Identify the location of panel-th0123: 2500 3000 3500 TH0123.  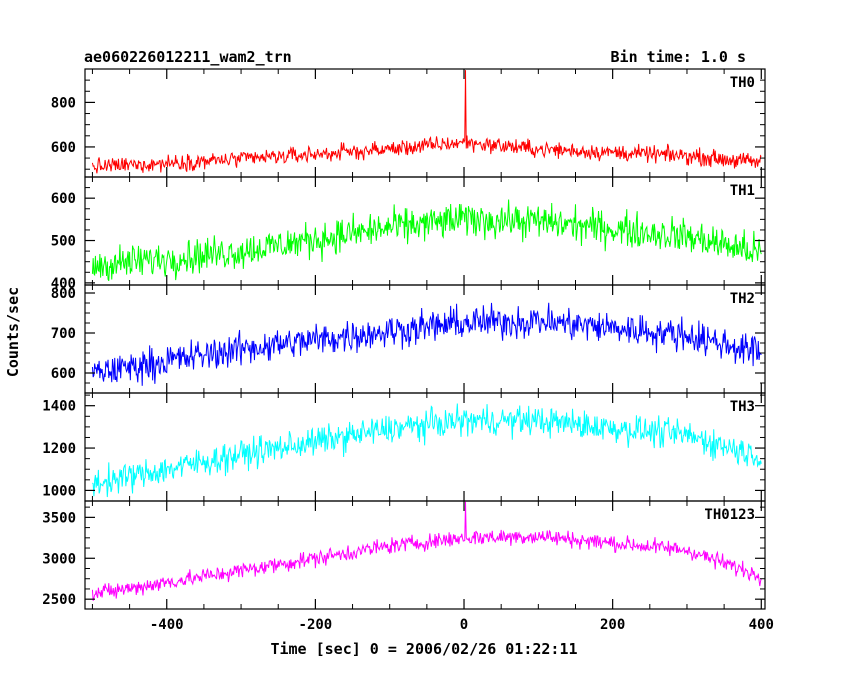
(404, 555).